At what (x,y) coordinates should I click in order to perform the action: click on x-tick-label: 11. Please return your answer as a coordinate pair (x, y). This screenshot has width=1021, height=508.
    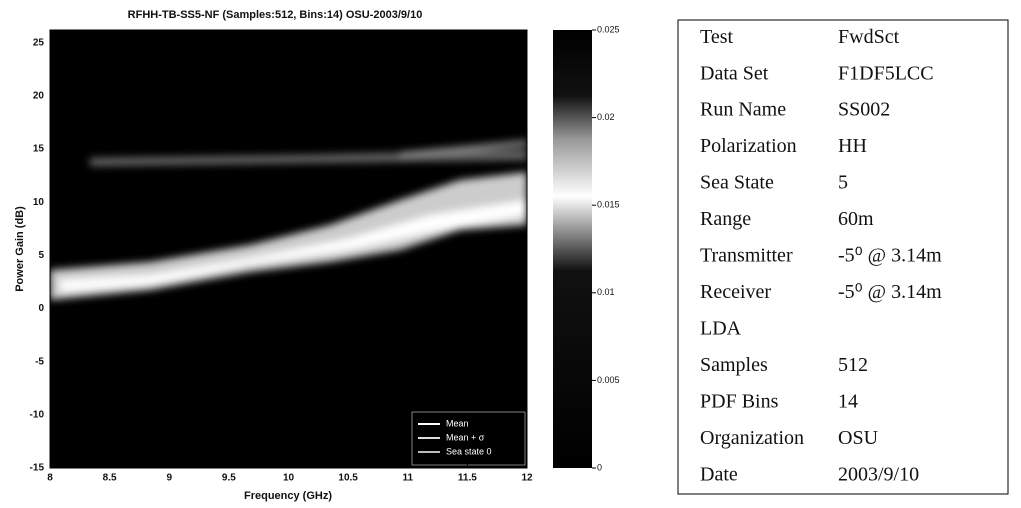
    Looking at the image, I should click on (407, 478).